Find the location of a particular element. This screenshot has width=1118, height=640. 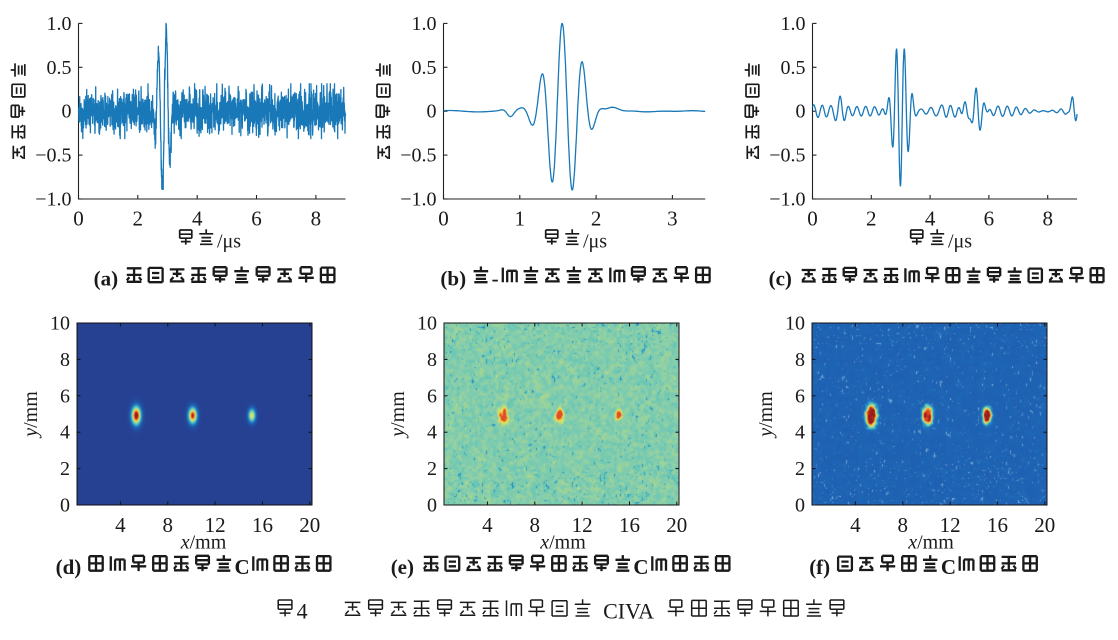

svg-text: (f) is located at coordinates (819, 567).